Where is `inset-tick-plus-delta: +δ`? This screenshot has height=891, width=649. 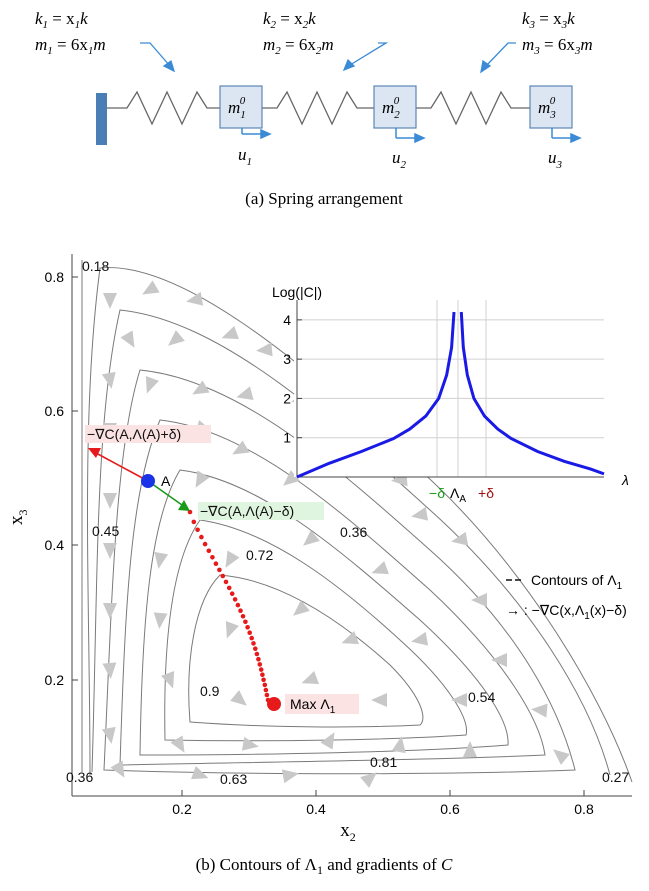 inset-tick-plus-delta: +δ is located at coordinates (486, 493).